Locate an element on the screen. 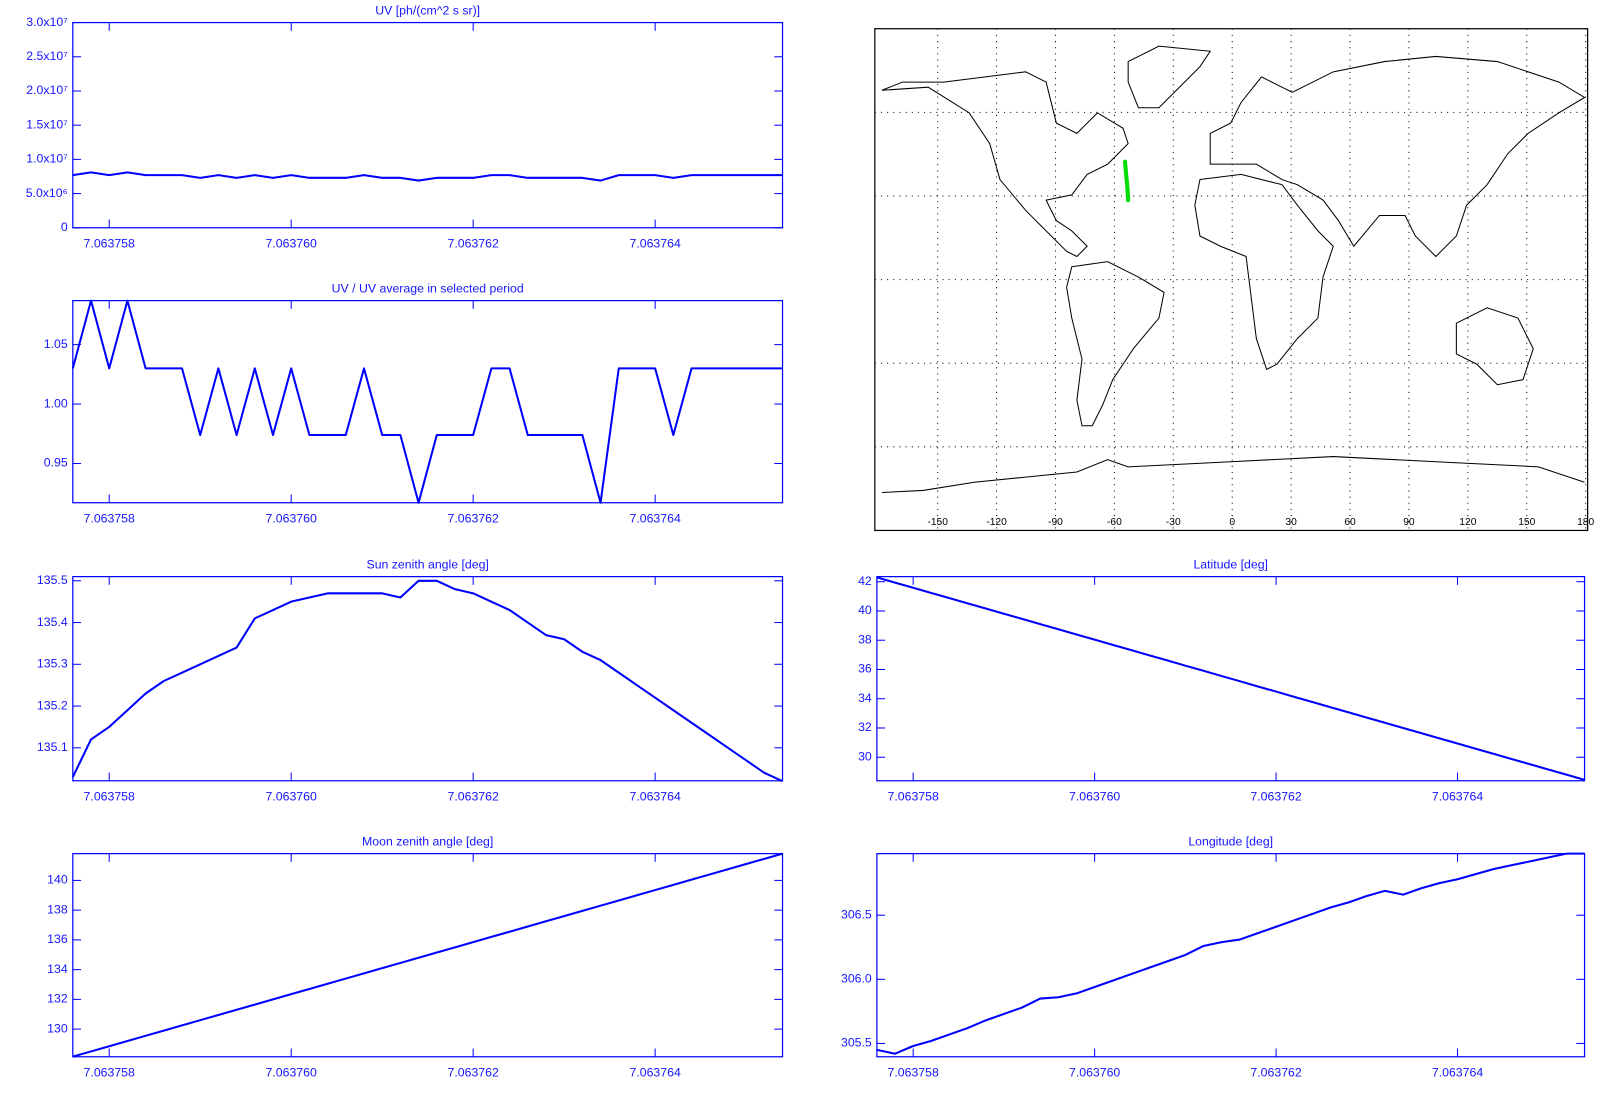 The width and height of the screenshot is (1600, 1100). y-tick-label: 138 is located at coordinates (57, 909).